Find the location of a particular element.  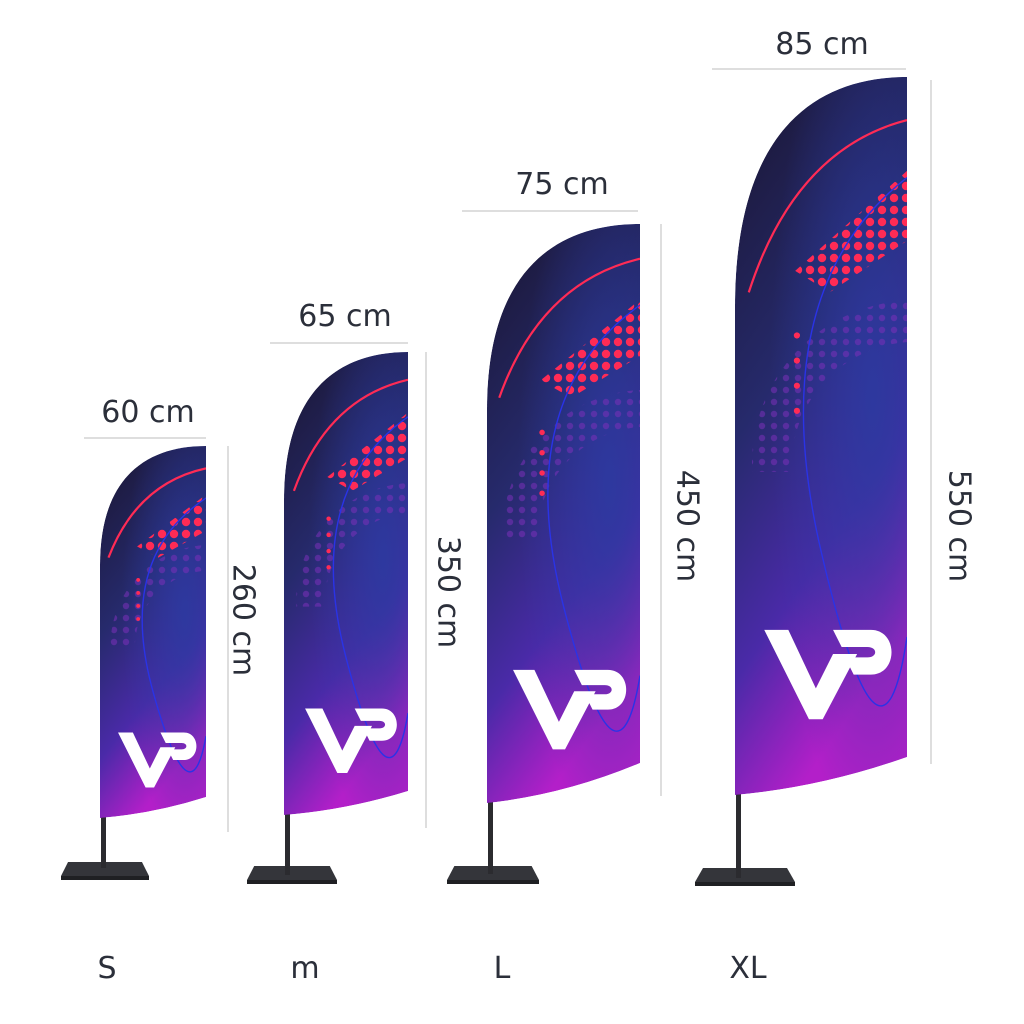

size-label: L is located at coordinates (502, 968).